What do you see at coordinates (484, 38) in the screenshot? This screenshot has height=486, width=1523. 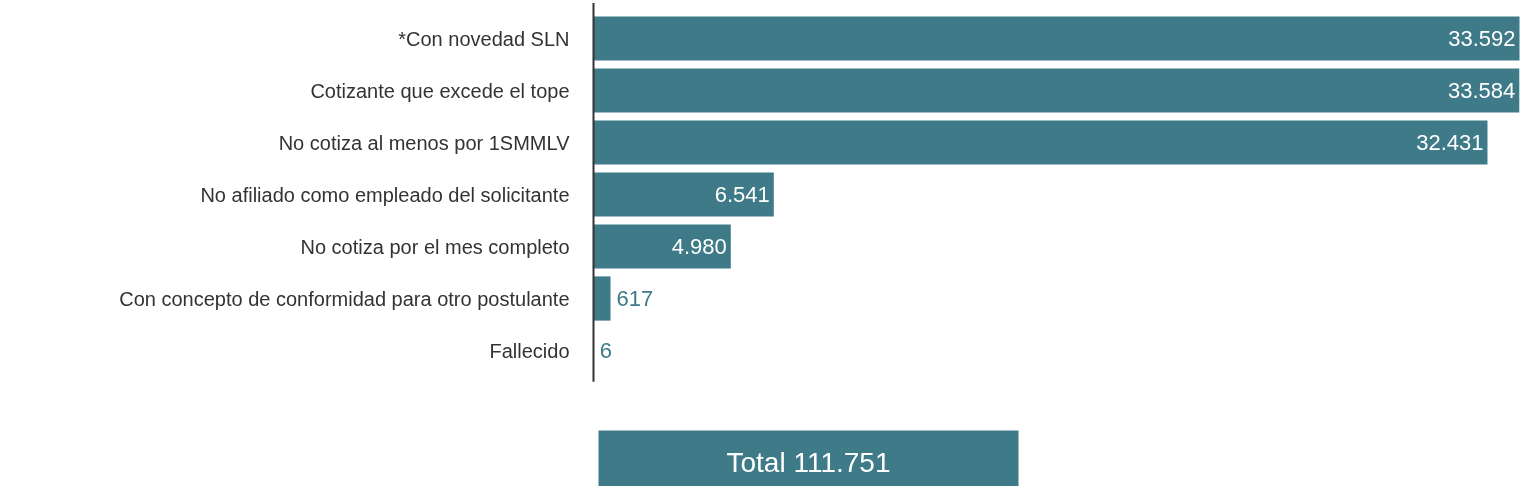 I see `y-tick-label: *Con novedad SLN` at bounding box center [484, 38].